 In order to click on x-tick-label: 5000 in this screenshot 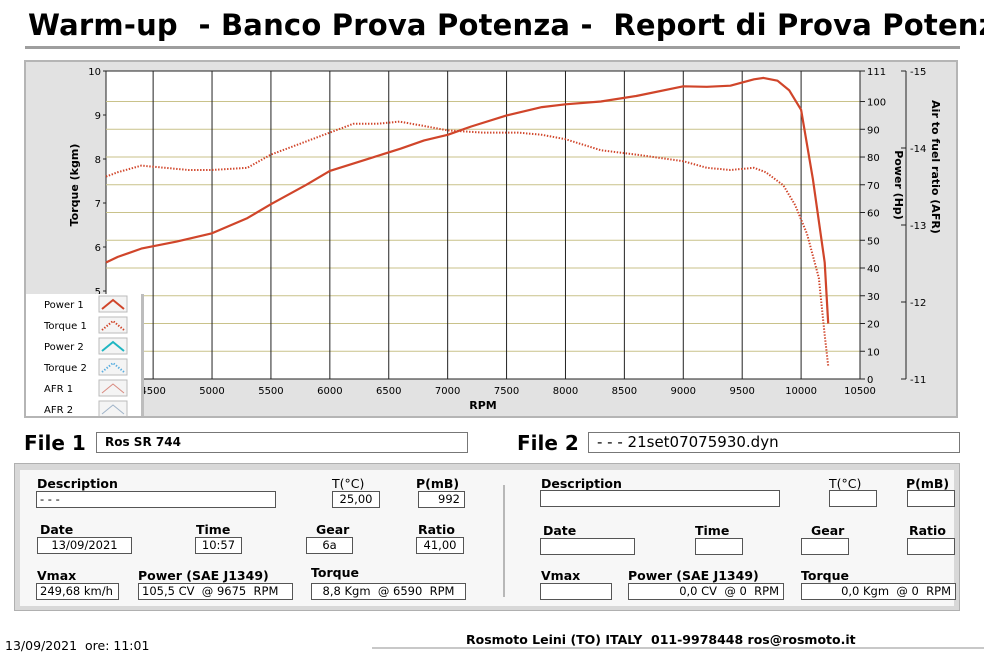, I will do `click(211, 391)`.